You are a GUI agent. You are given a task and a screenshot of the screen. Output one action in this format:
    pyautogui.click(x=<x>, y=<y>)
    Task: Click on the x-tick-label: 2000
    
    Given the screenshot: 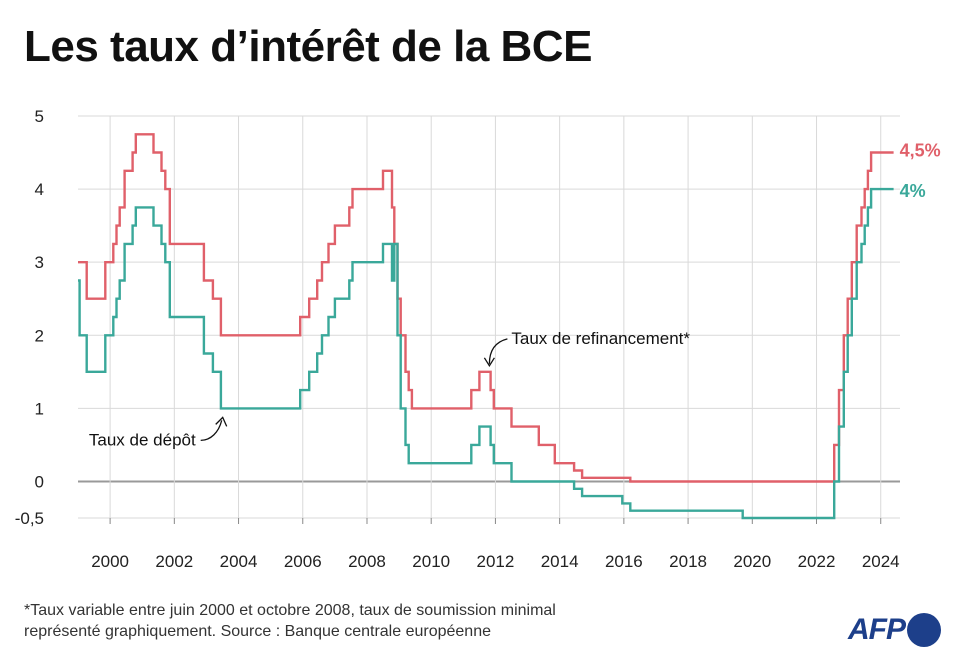 What is the action you would take?
    pyautogui.click(x=110, y=561)
    